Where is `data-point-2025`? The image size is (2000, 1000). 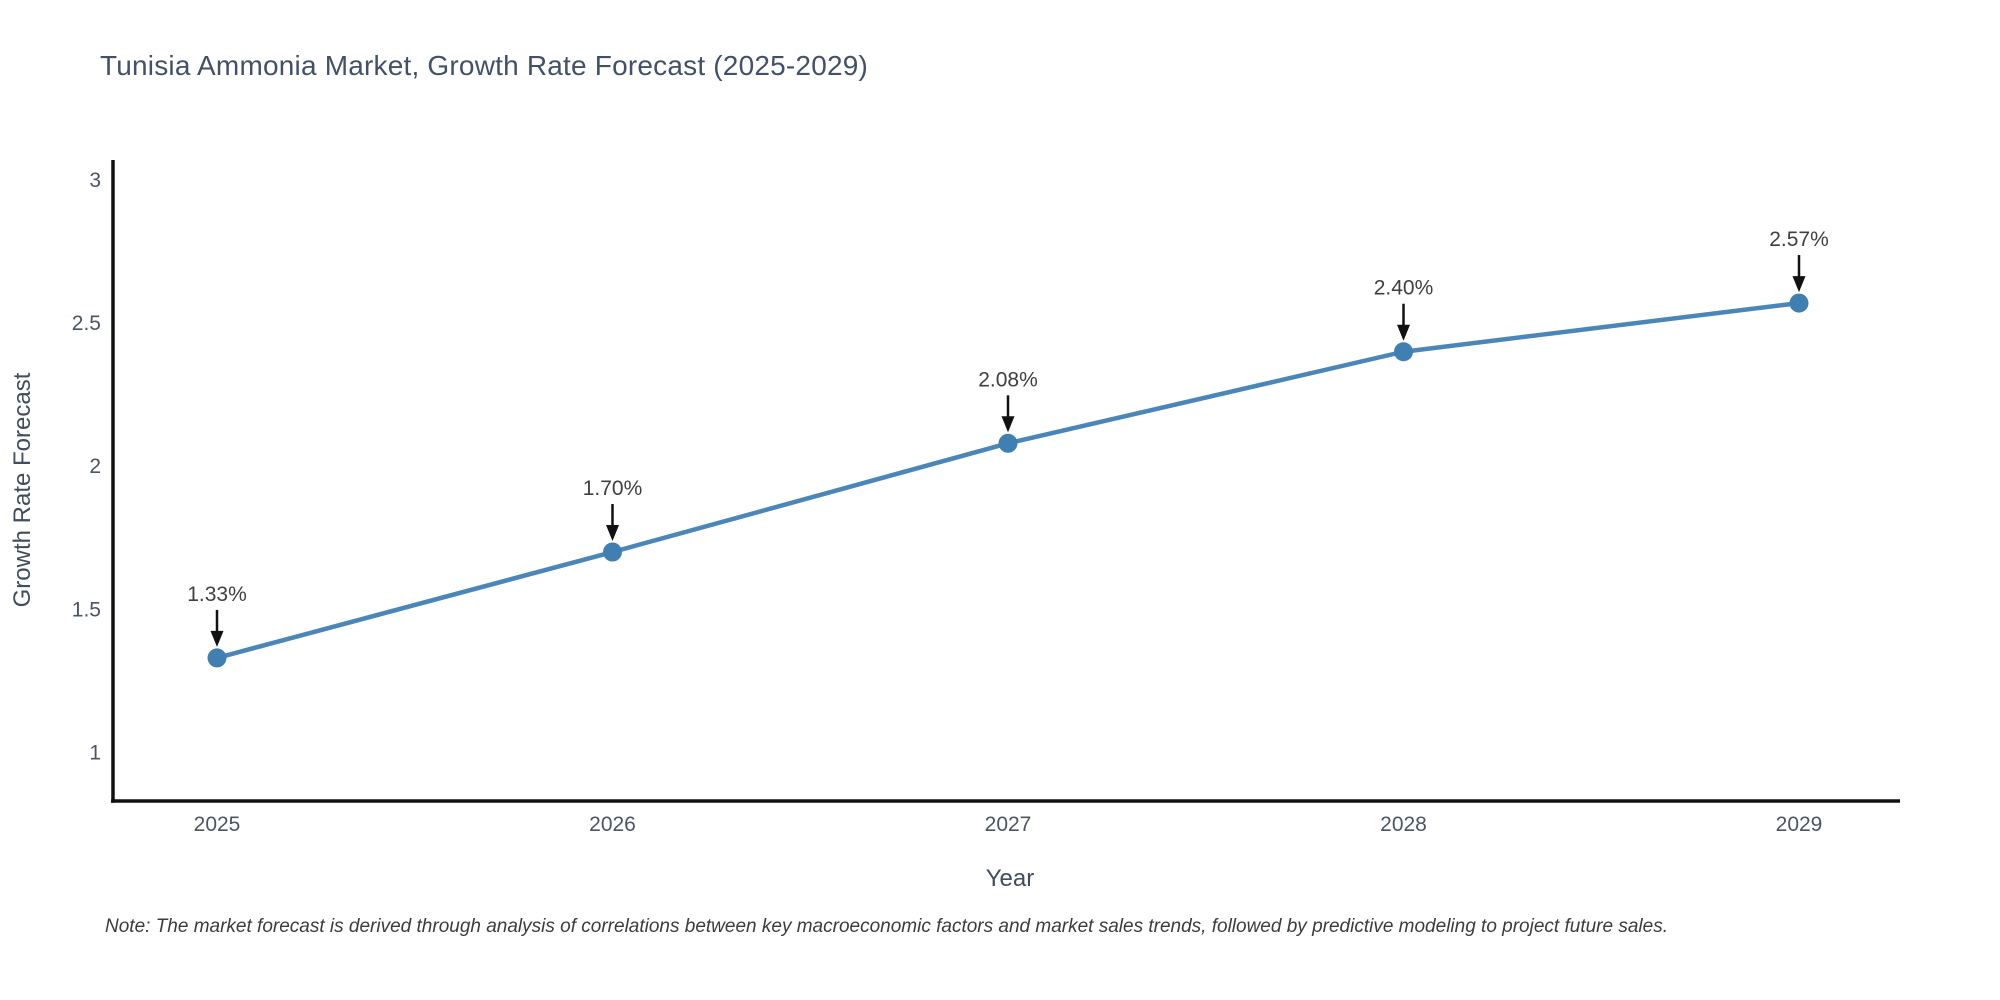
data-point-2025 is located at coordinates (217, 658).